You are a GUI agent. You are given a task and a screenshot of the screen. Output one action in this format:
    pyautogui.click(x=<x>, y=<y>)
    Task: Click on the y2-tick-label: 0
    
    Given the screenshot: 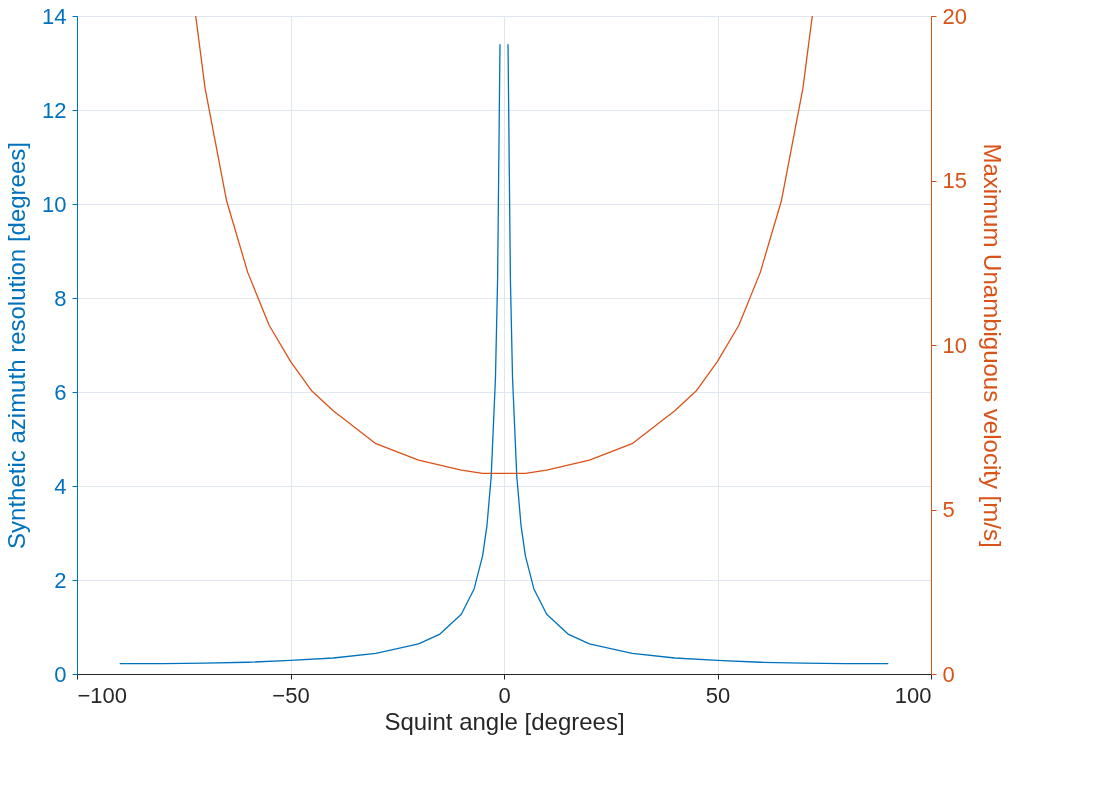 What is the action you would take?
    pyautogui.click(x=948, y=674)
    